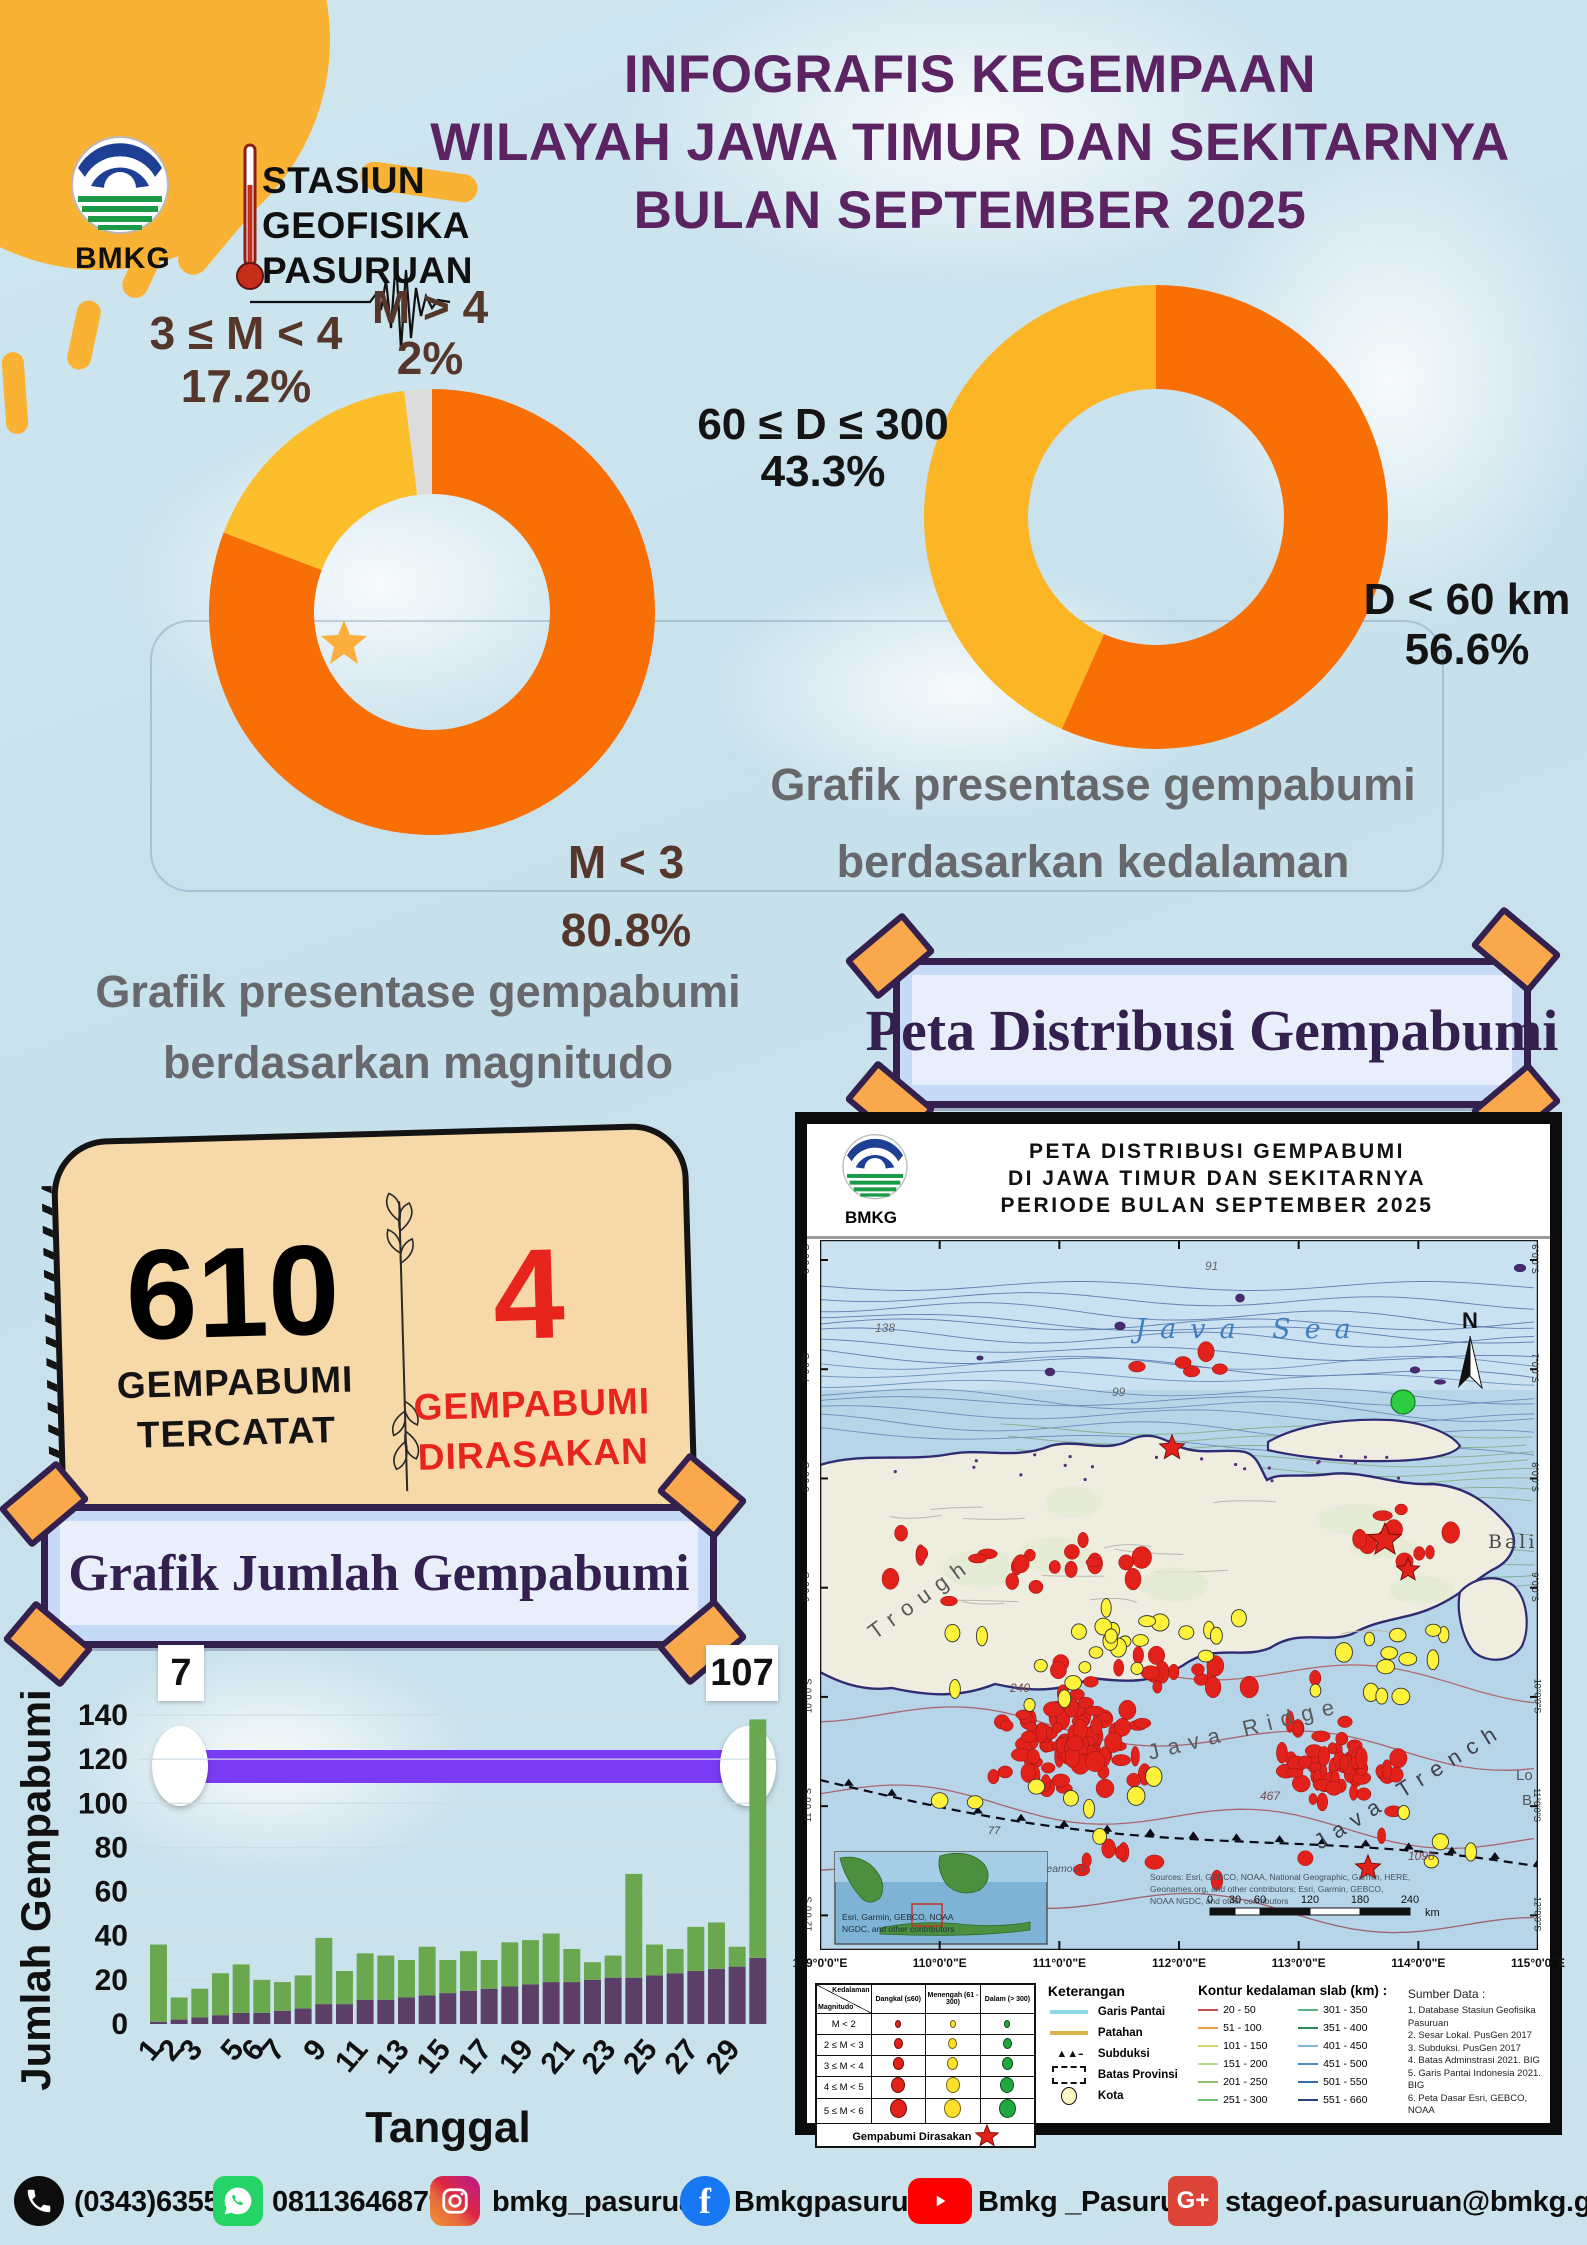 Image resolution: width=1587 pixels, height=2245 pixels. What do you see at coordinates (1534, 1477) in the screenshot?
I see `lat-label: 8°0'0"S` at bounding box center [1534, 1477].